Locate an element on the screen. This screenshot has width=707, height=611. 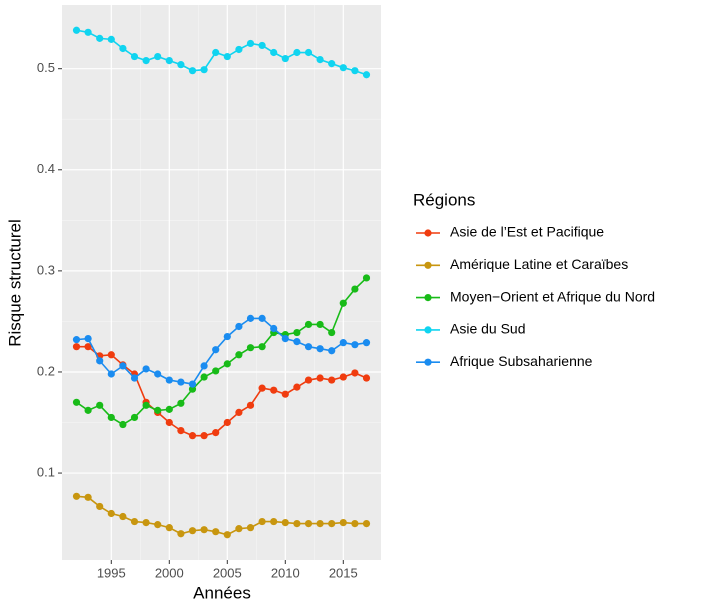
x-tick-label: 2010 is located at coordinates (285, 572).